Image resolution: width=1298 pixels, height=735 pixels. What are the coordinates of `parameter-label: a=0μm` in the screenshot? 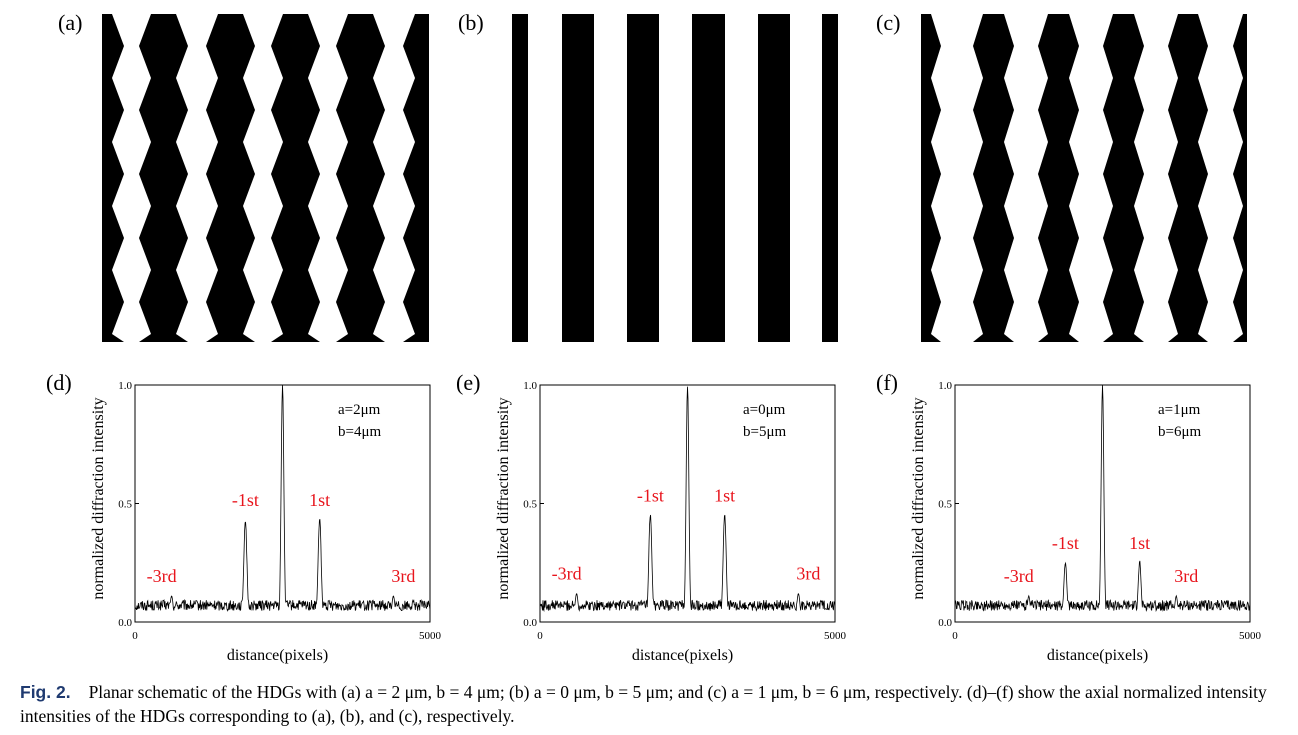 It's located at (764, 410).